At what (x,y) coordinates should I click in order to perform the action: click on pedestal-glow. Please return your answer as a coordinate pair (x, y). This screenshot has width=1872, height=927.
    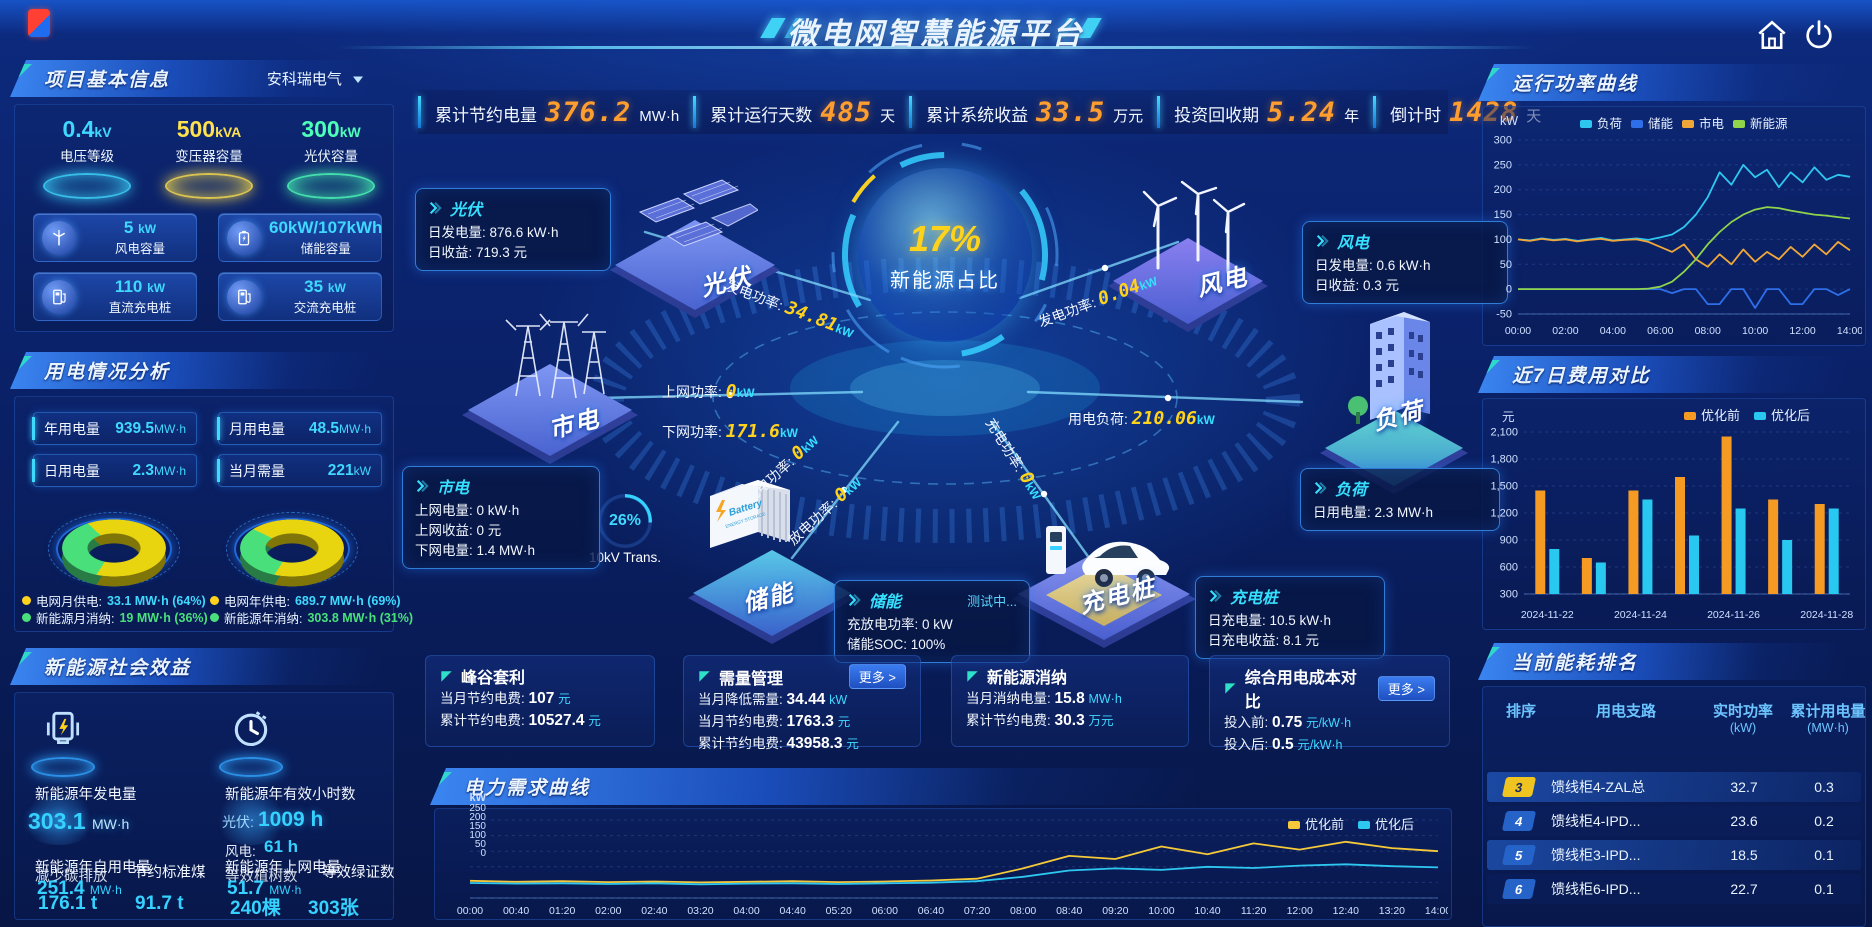
    Looking at the image, I should click on (63, 767).